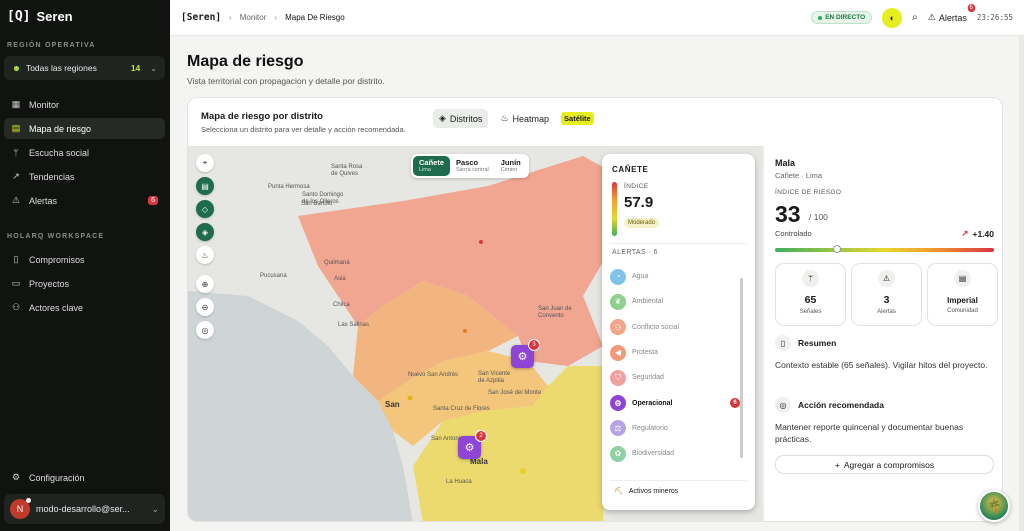  Describe the element at coordinates (84, 259) in the screenshot. I see `sidebar-item-compromisos: ▯ Compromisos` at that location.